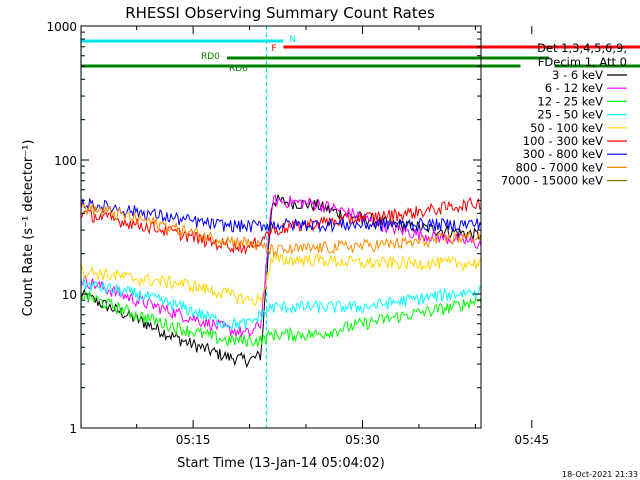 The height and width of the screenshot is (480, 640). I want to click on legend-entry-label: 25 - 50 keV, so click(570, 115).